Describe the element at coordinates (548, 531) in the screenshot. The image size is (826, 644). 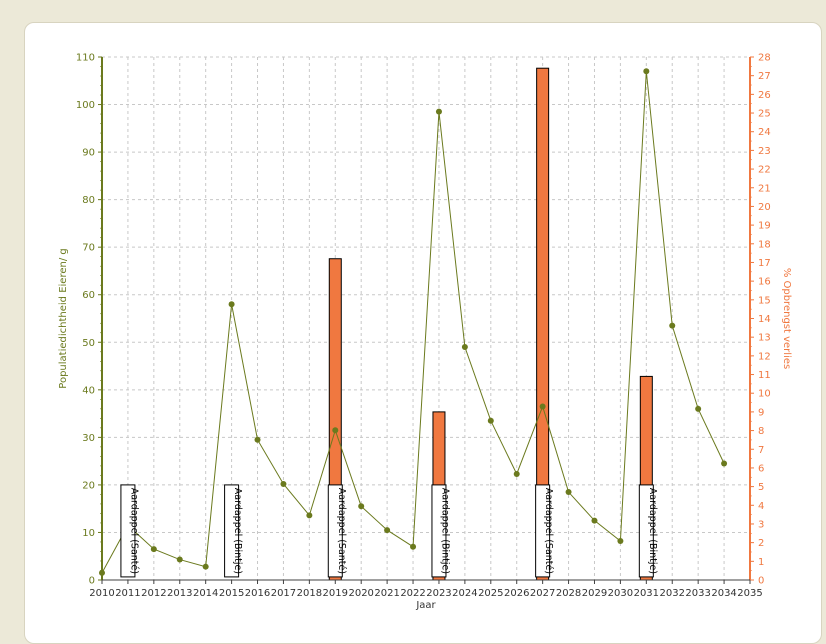
I see `crop-label: Aardappel (Santé)` at that location.